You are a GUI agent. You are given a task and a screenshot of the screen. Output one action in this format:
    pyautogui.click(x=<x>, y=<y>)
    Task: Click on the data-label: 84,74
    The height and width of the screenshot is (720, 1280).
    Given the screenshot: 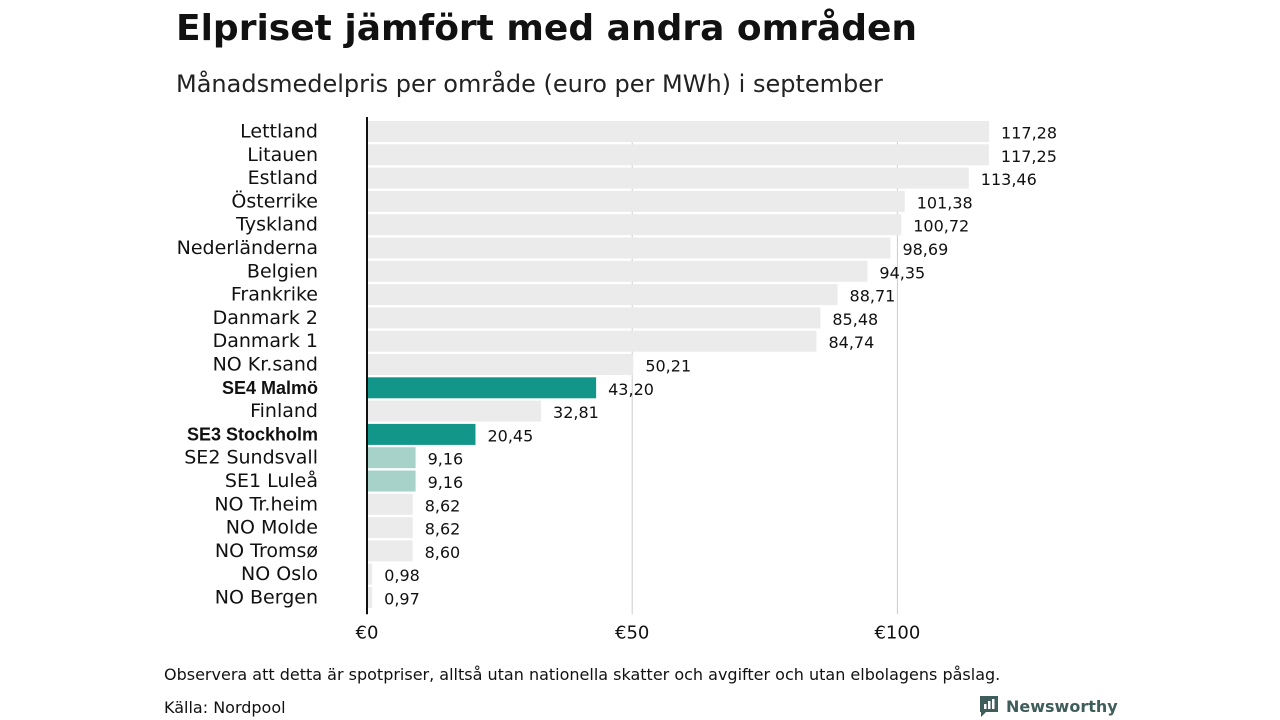 What is the action you would take?
    pyautogui.click(x=851, y=342)
    